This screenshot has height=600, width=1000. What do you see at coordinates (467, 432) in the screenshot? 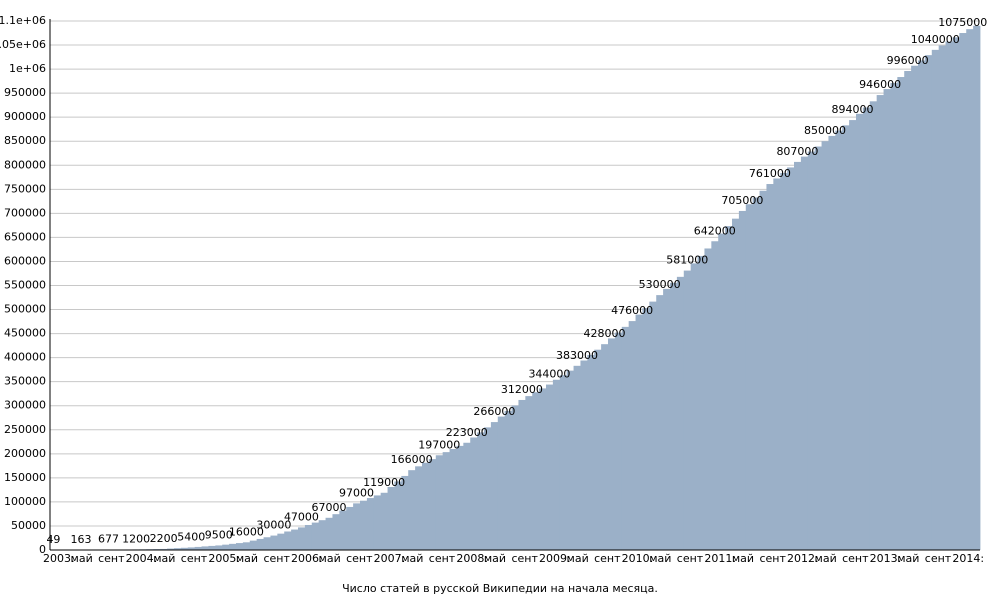
I see `value-label: 223000` at bounding box center [467, 432].